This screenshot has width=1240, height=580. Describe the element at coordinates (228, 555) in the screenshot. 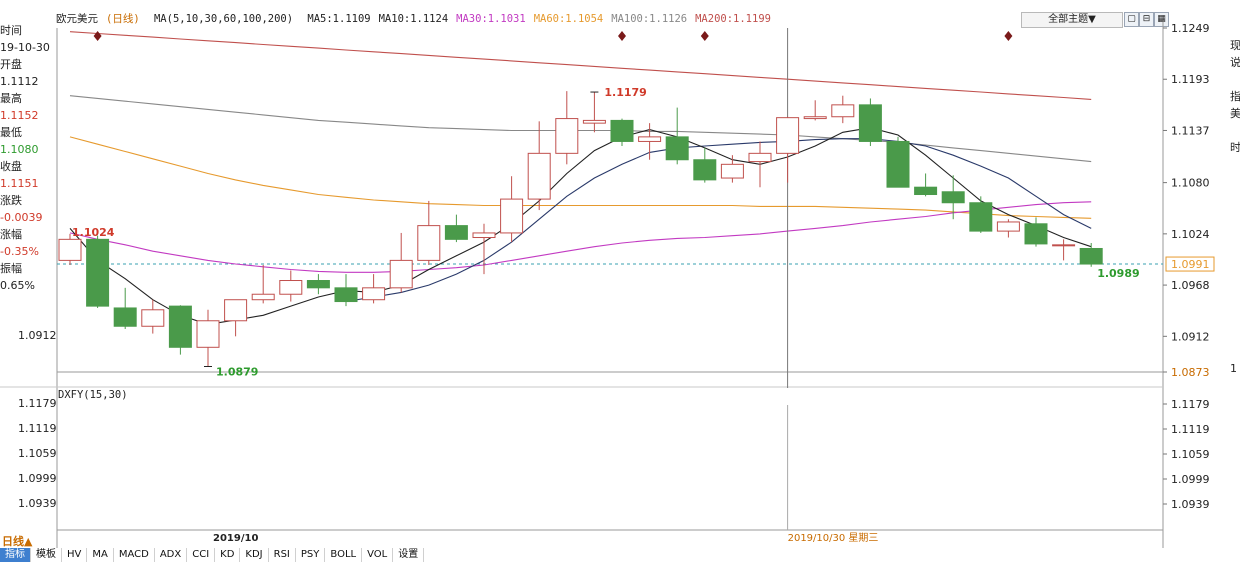

I see `tab-kd: KD` at that location.